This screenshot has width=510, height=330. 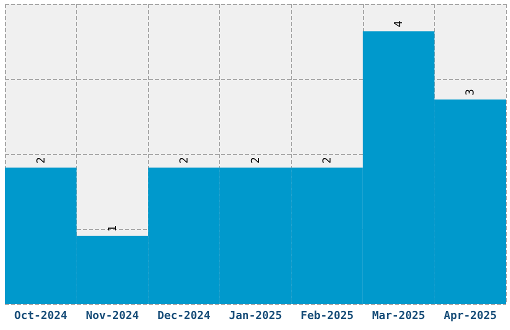 I want to click on x-tick-label: Oct-2024, so click(x=41, y=315).